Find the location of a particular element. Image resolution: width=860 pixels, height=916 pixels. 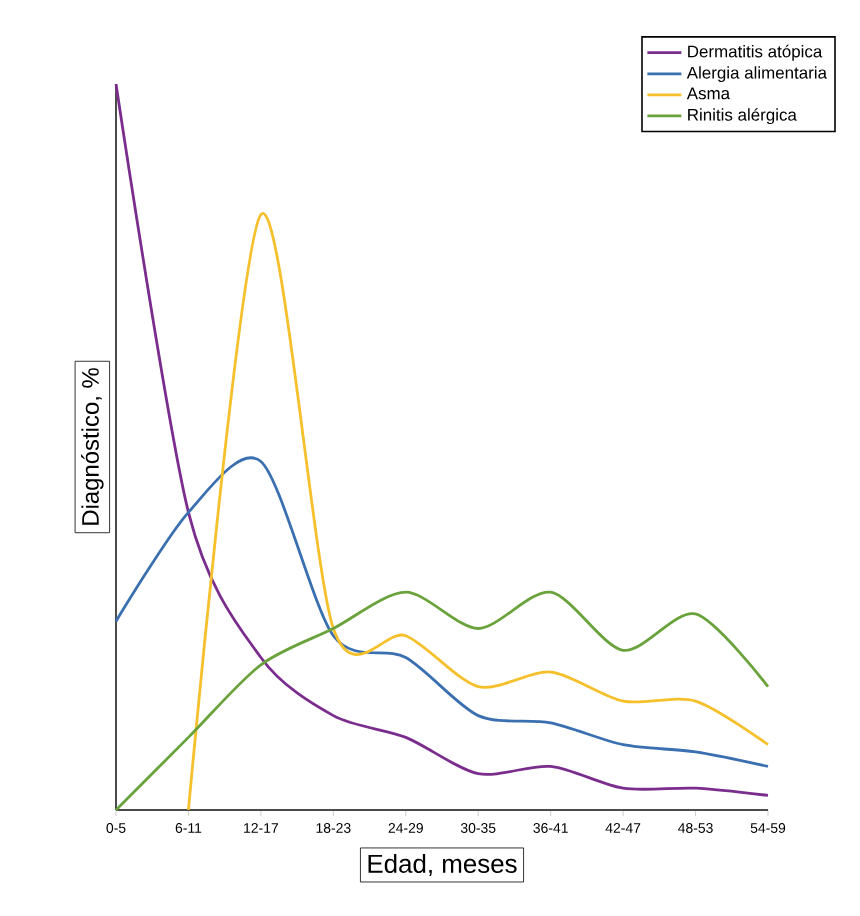

legend-label: Asma is located at coordinates (708, 93).